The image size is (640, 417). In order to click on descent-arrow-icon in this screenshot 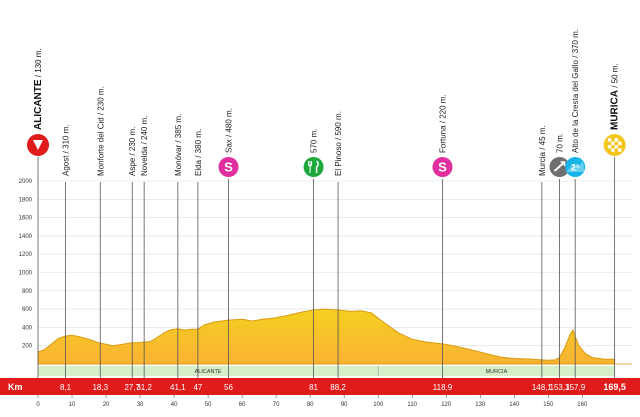, I will do `click(559, 166)`.